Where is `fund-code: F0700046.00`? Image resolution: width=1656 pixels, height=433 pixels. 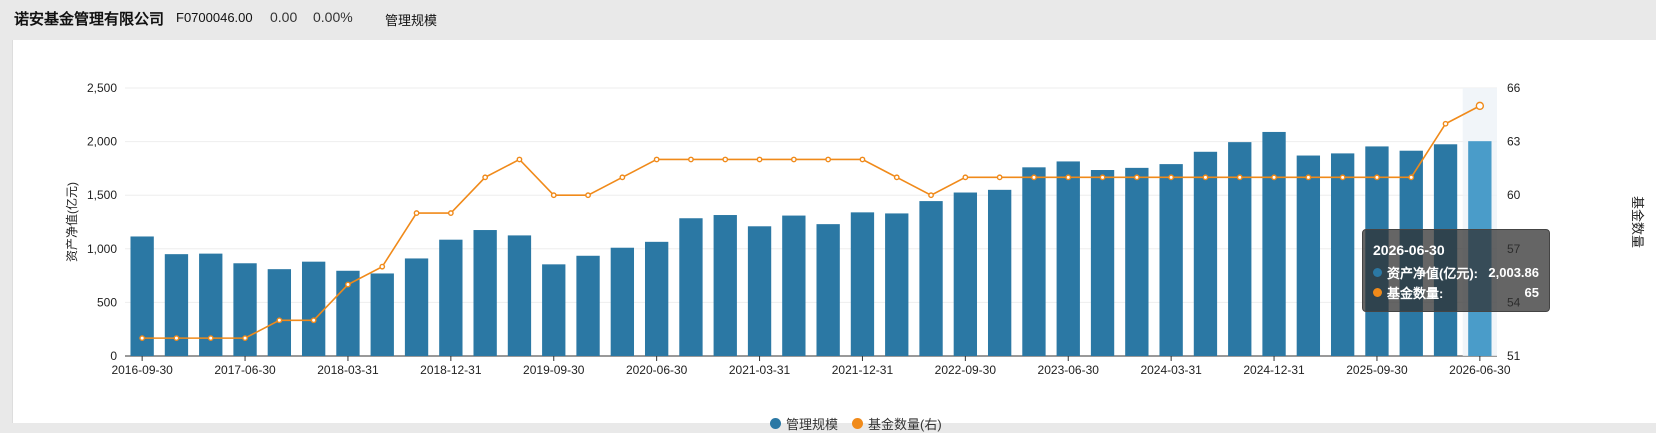 fund-code: F0700046.00 is located at coordinates (214, 17).